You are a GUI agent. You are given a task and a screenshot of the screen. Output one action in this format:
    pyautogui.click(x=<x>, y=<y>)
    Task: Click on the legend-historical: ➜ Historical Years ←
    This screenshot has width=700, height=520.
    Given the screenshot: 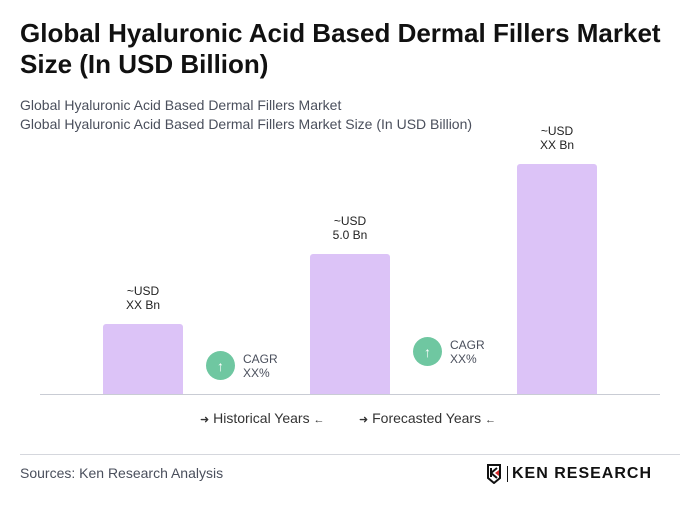 What is the action you would take?
    pyautogui.click(x=262, y=418)
    